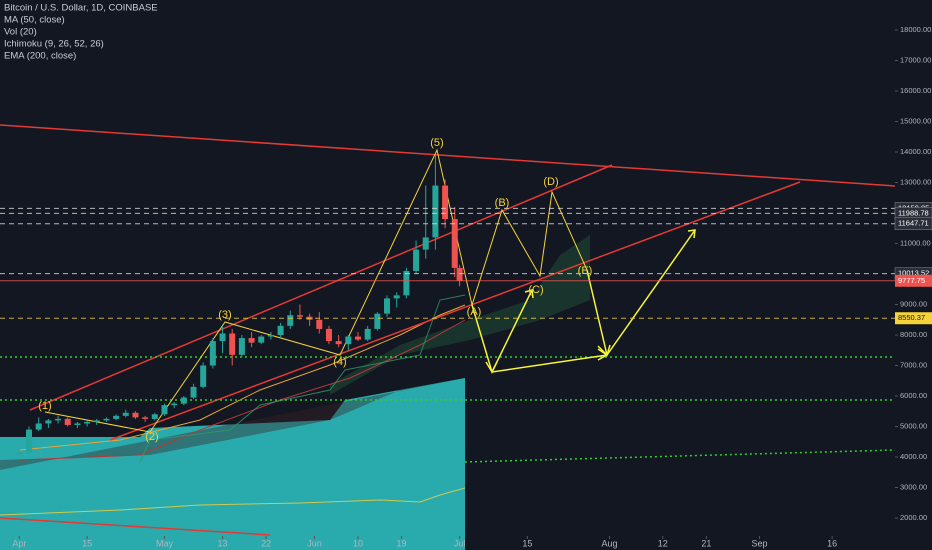 This screenshot has height=550, width=932. Describe the element at coordinates (915, 29) in the screenshot. I see `y-tick-label: 18000.00` at that location.